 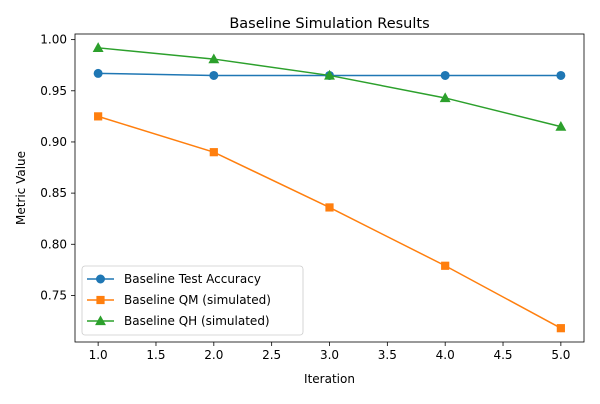 What do you see at coordinates (53, 91) in the screenshot?
I see `y-tick-label: 0.95` at bounding box center [53, 91].